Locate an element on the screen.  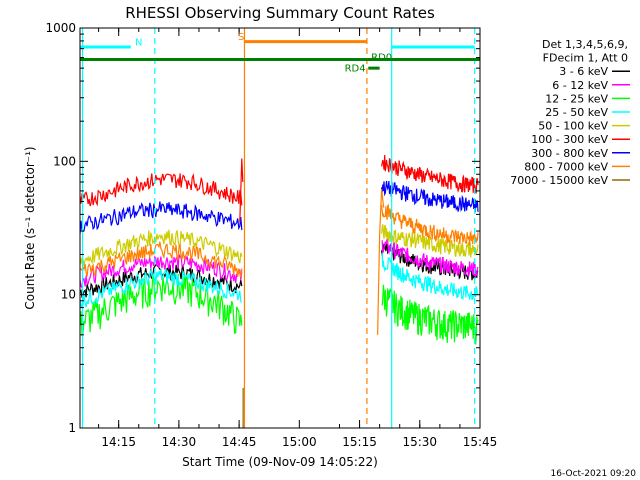
x-axis-label: Start Time (09-Nov-09 14:05:22) is located at coordinates (280, 462).